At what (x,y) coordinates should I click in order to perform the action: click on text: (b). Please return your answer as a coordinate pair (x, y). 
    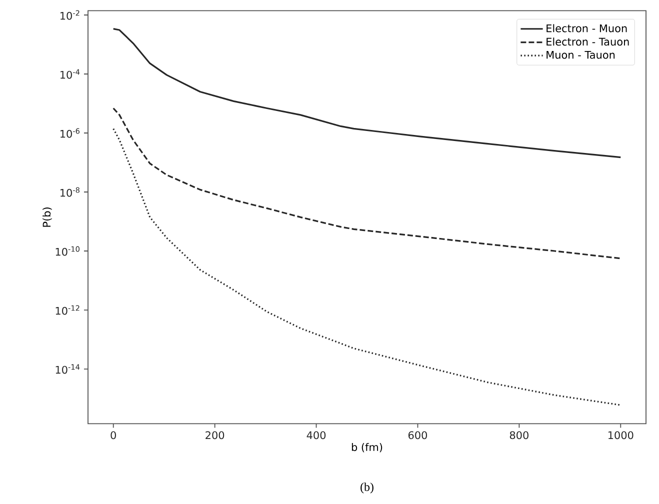
    Looking at the image, I should click on (367, 488).